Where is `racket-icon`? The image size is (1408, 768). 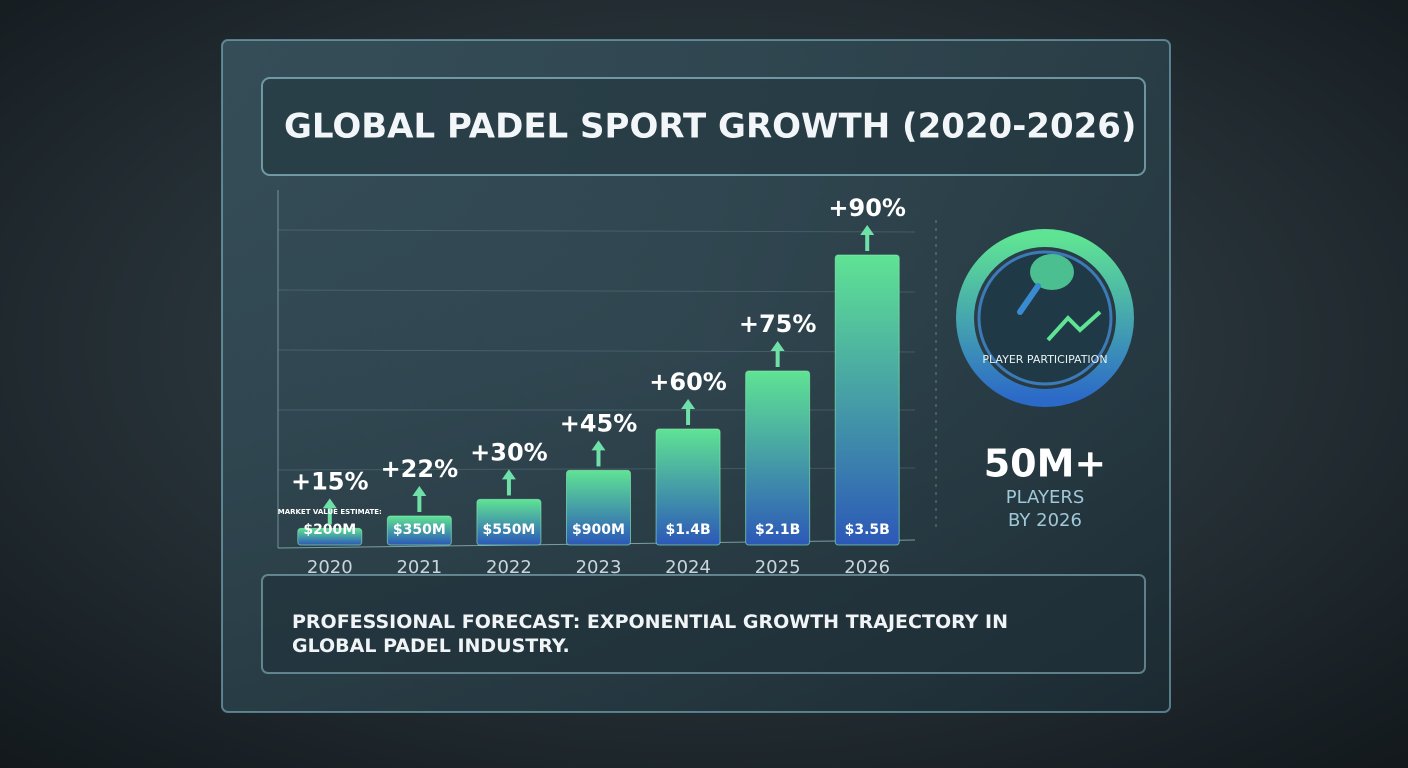 racket-icon is located at coordinates (1052, 272).